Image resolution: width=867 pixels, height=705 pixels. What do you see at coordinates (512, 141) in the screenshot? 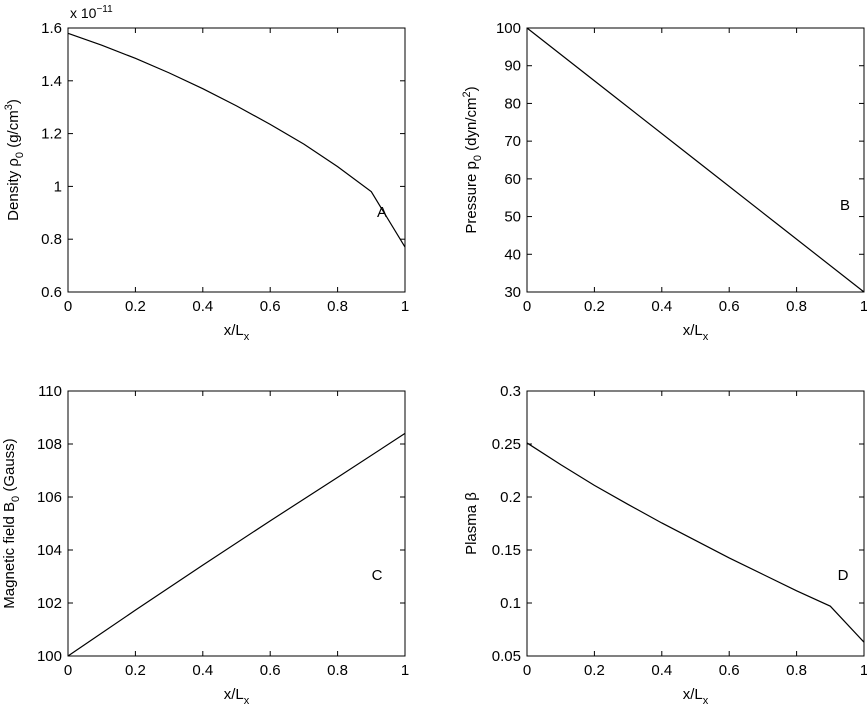
I see `y-tick-label: 70` at bounding box center [512, 141].